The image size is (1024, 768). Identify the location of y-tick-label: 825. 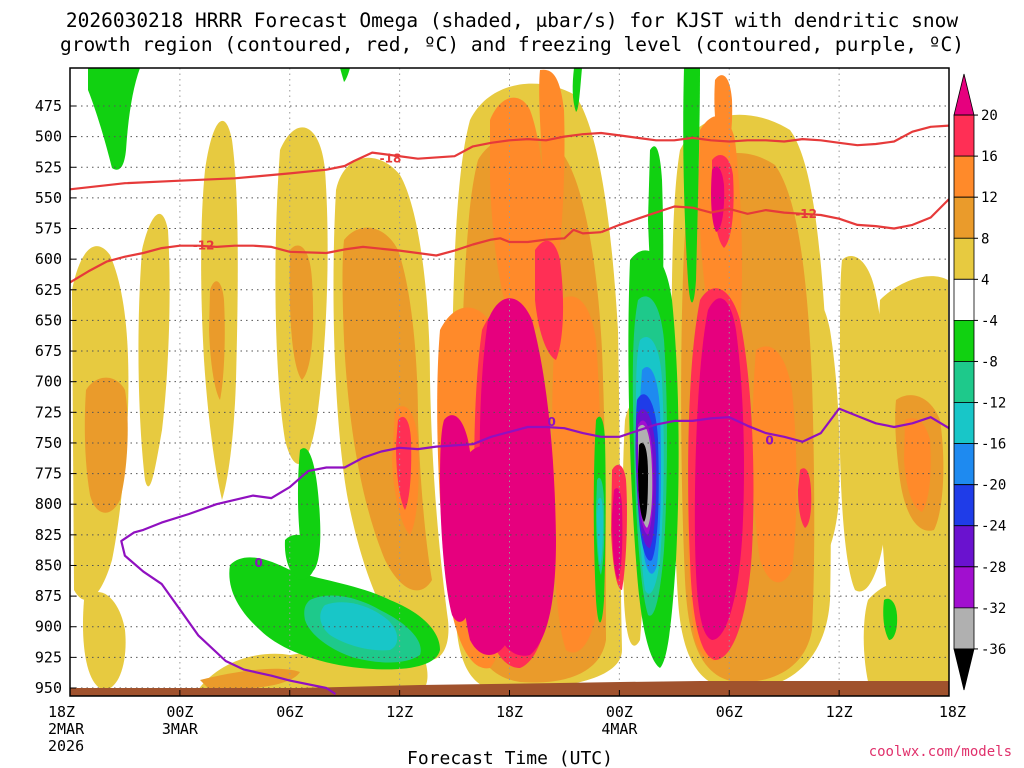
(48, 535).